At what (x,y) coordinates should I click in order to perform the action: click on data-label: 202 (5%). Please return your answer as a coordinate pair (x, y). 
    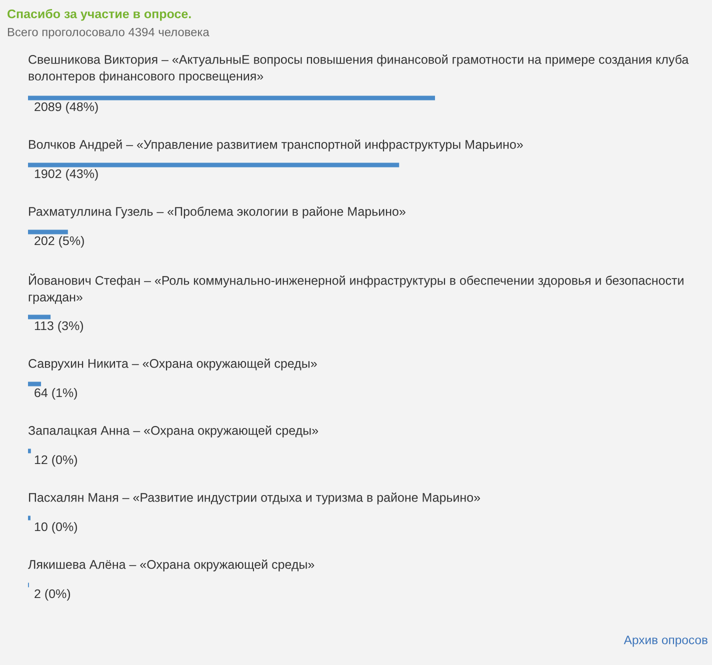
    Looking at the image, I should click on (59, 242).